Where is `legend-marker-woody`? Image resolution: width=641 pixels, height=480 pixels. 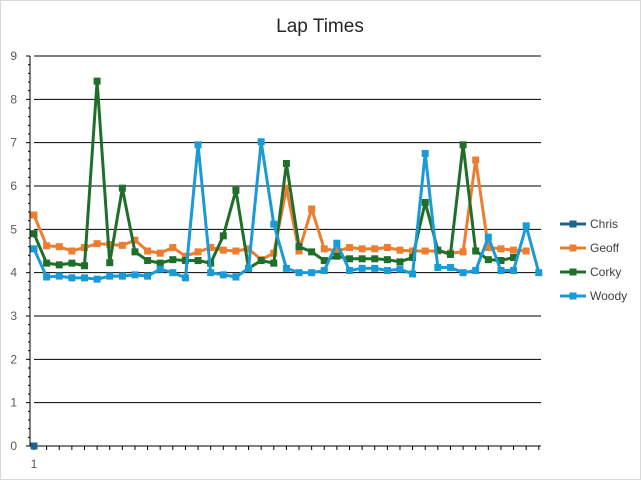
legend-marker-woody is located at coordinates (573, 296).